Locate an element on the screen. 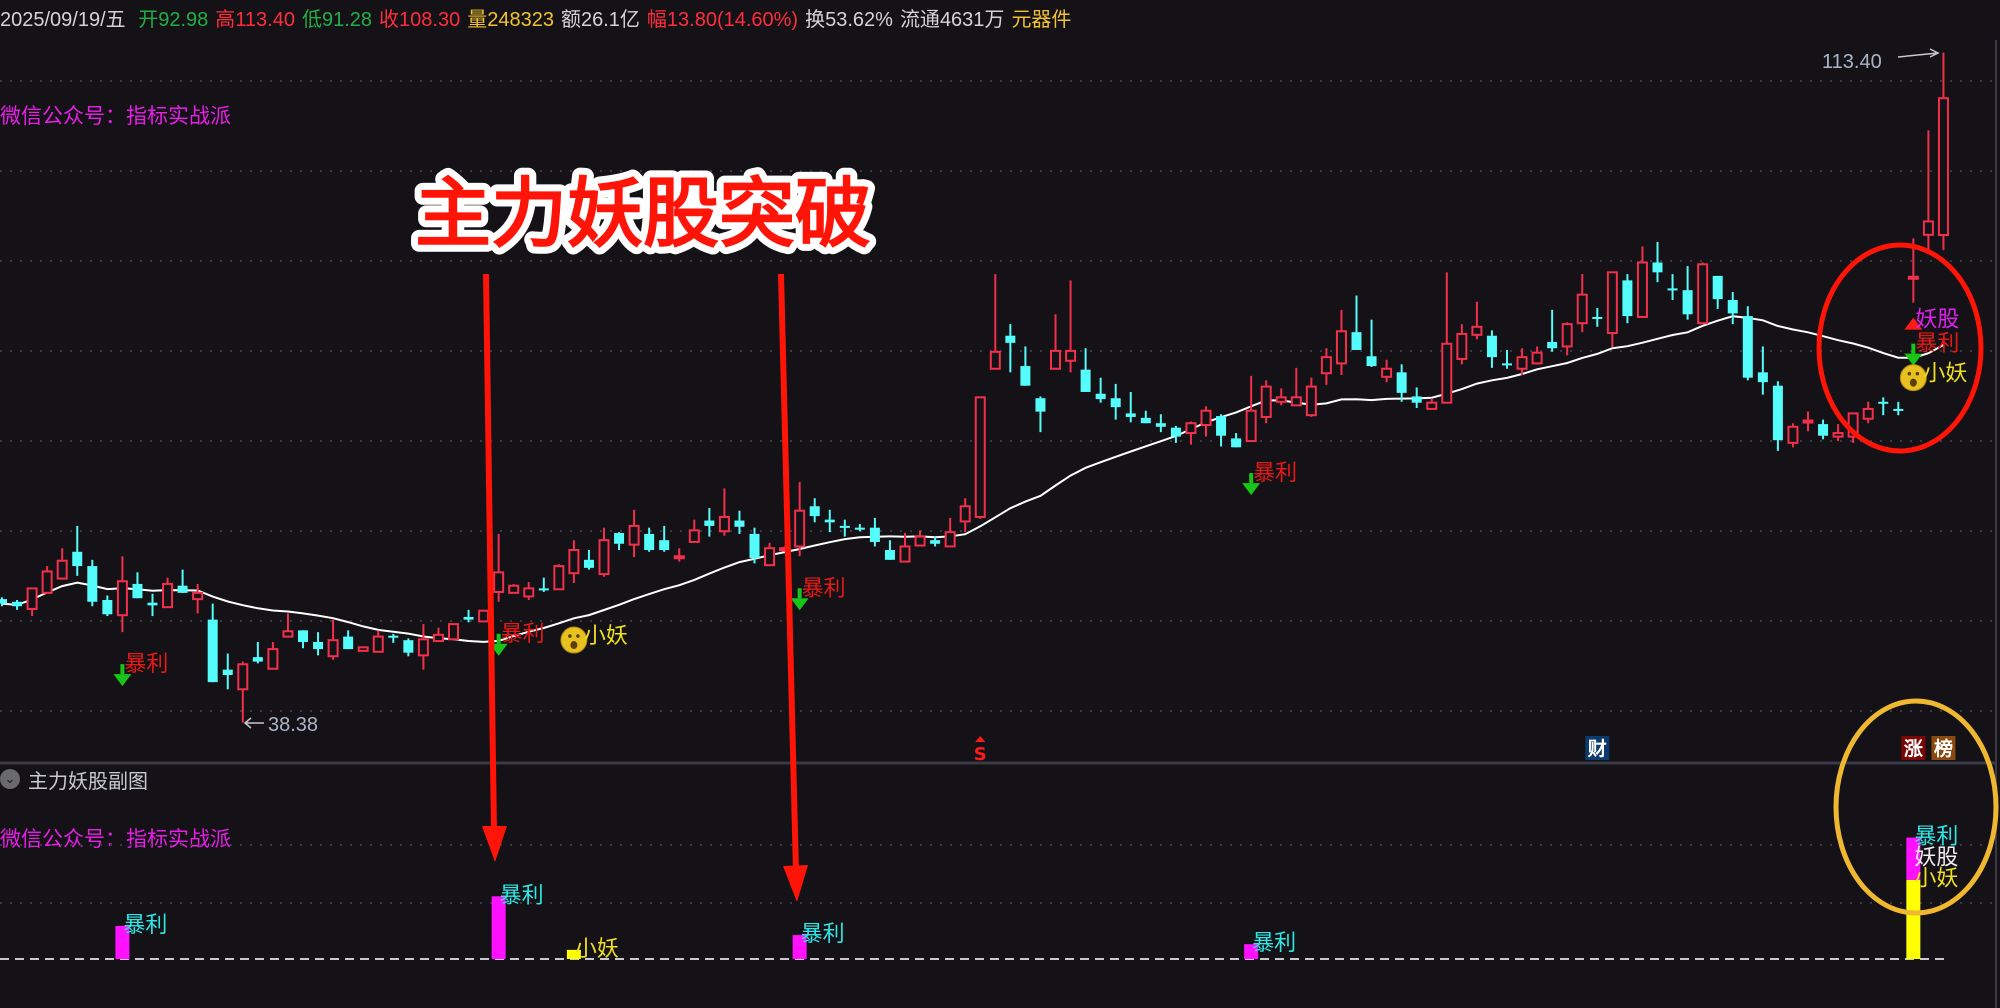 The height and width of the screenshot is (1008, 2000). arrow-down-icon is located at coordinates (122, 680).